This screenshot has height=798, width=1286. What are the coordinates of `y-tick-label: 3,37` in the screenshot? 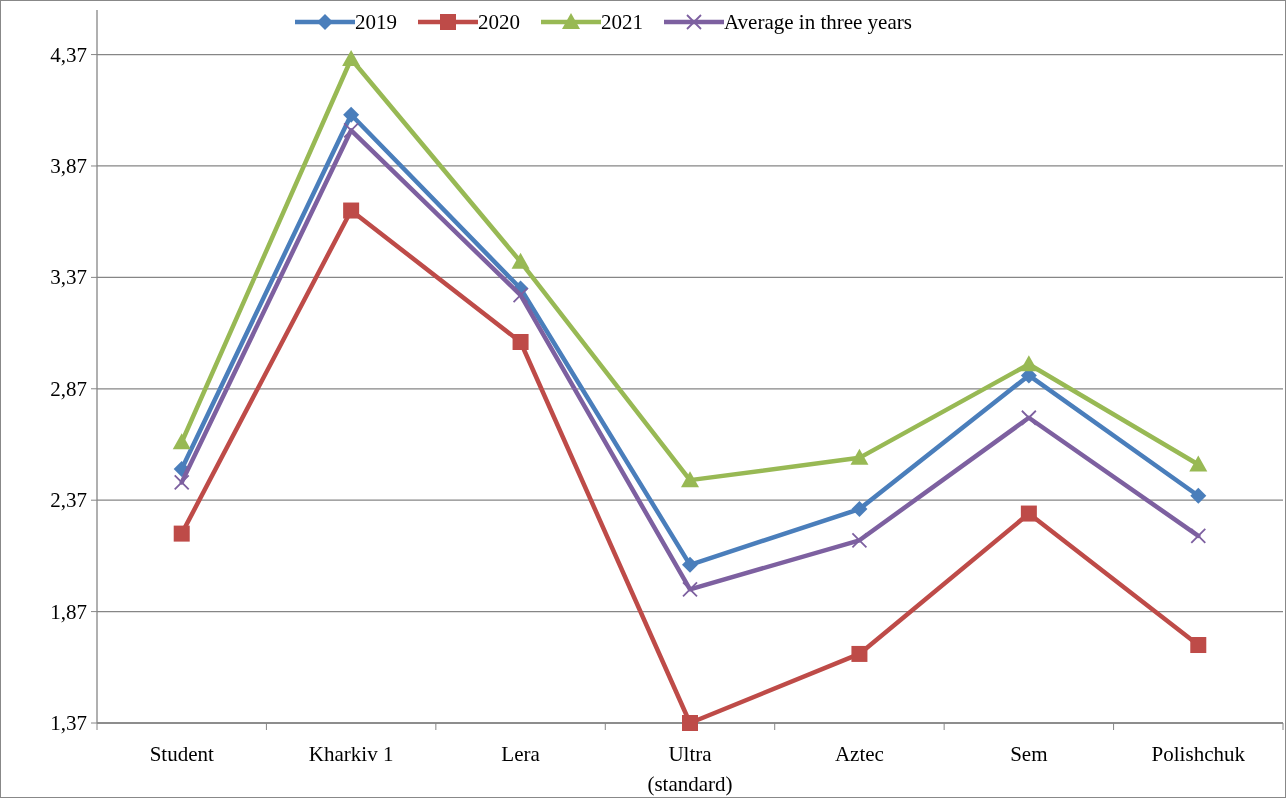 It's located at (68, 277).